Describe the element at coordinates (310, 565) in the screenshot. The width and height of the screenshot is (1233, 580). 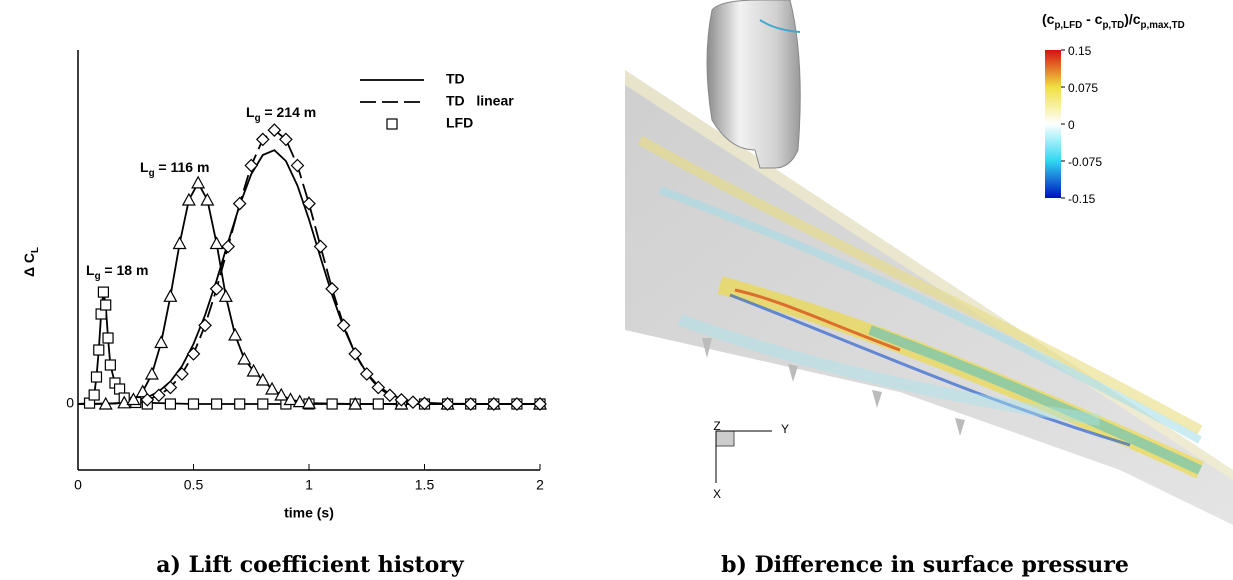
I see `caption: a) Lift coefficient history` at that location.